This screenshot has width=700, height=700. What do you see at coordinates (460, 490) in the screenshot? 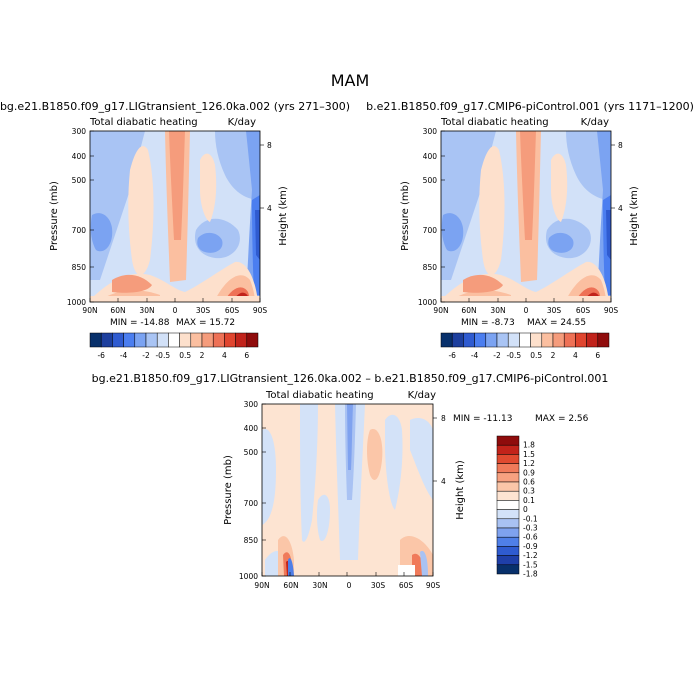
I see `y2-axis-label: Height (km)` at bounding box center [460, 490].